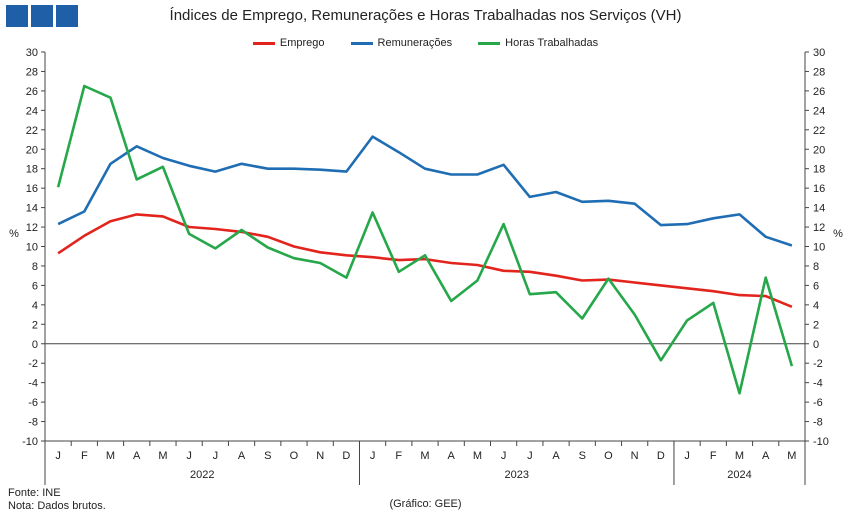  Describe the element at coordinates (14, 234) in the screenshot. I see `y-axis-label-left: %` at that location.